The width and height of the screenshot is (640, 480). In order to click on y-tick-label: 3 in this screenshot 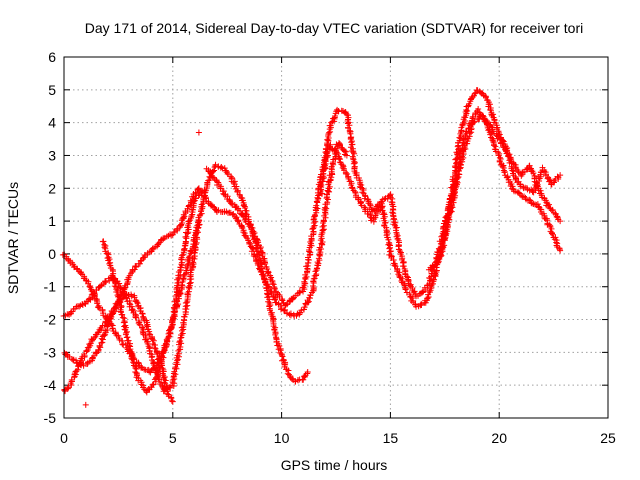, I will do `click(52, 155)`.